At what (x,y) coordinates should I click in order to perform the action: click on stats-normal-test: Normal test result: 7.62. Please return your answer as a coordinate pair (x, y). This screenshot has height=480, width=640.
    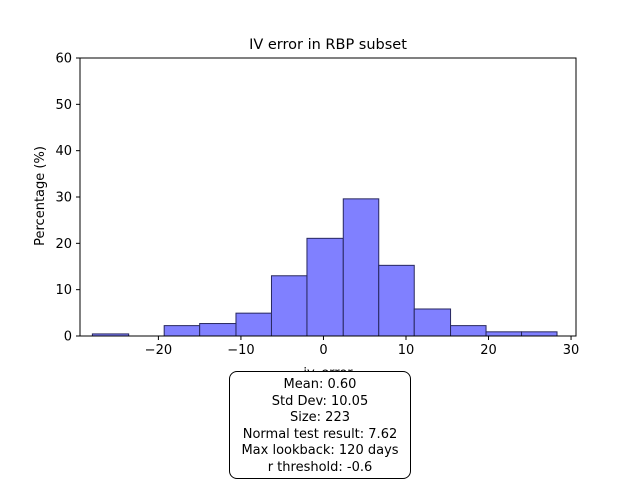
    Looking at the image, I should click on (320, 434).